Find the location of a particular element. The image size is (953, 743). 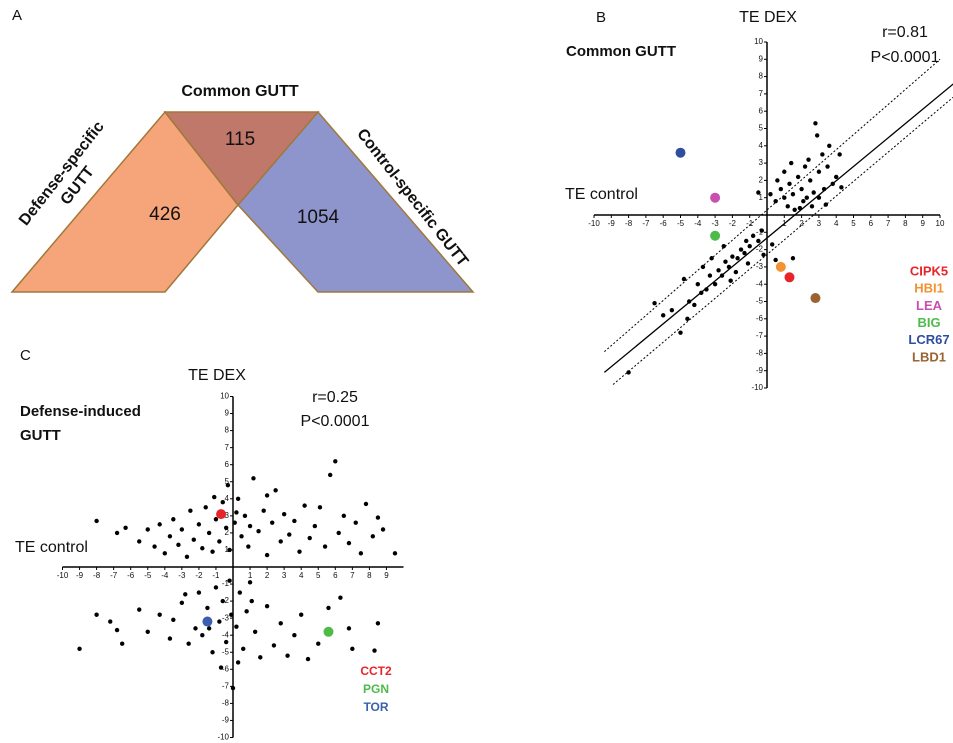

x-tick-label: 7 is located at coordinates (888, 223).